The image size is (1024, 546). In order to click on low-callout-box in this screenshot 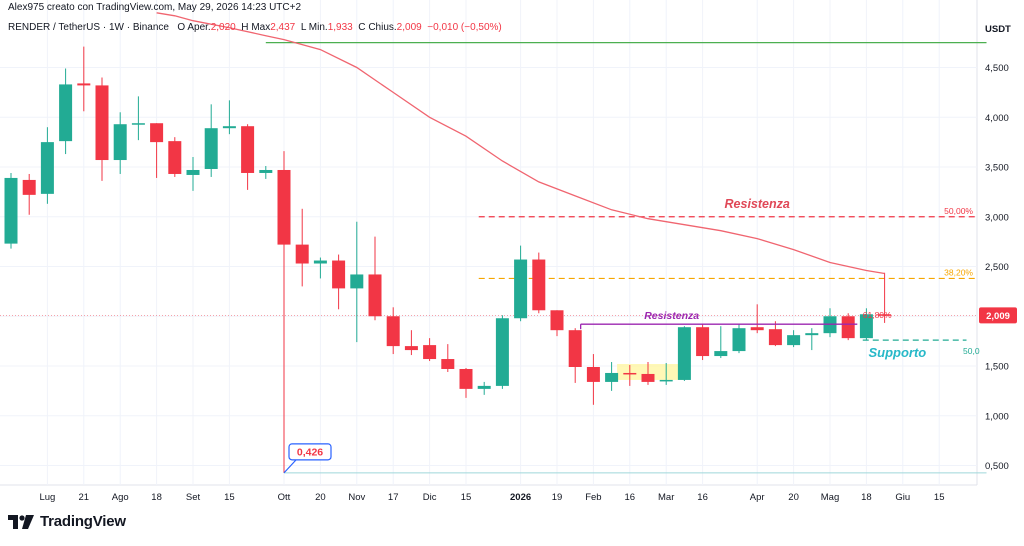, I will do `click(310, 452)`.